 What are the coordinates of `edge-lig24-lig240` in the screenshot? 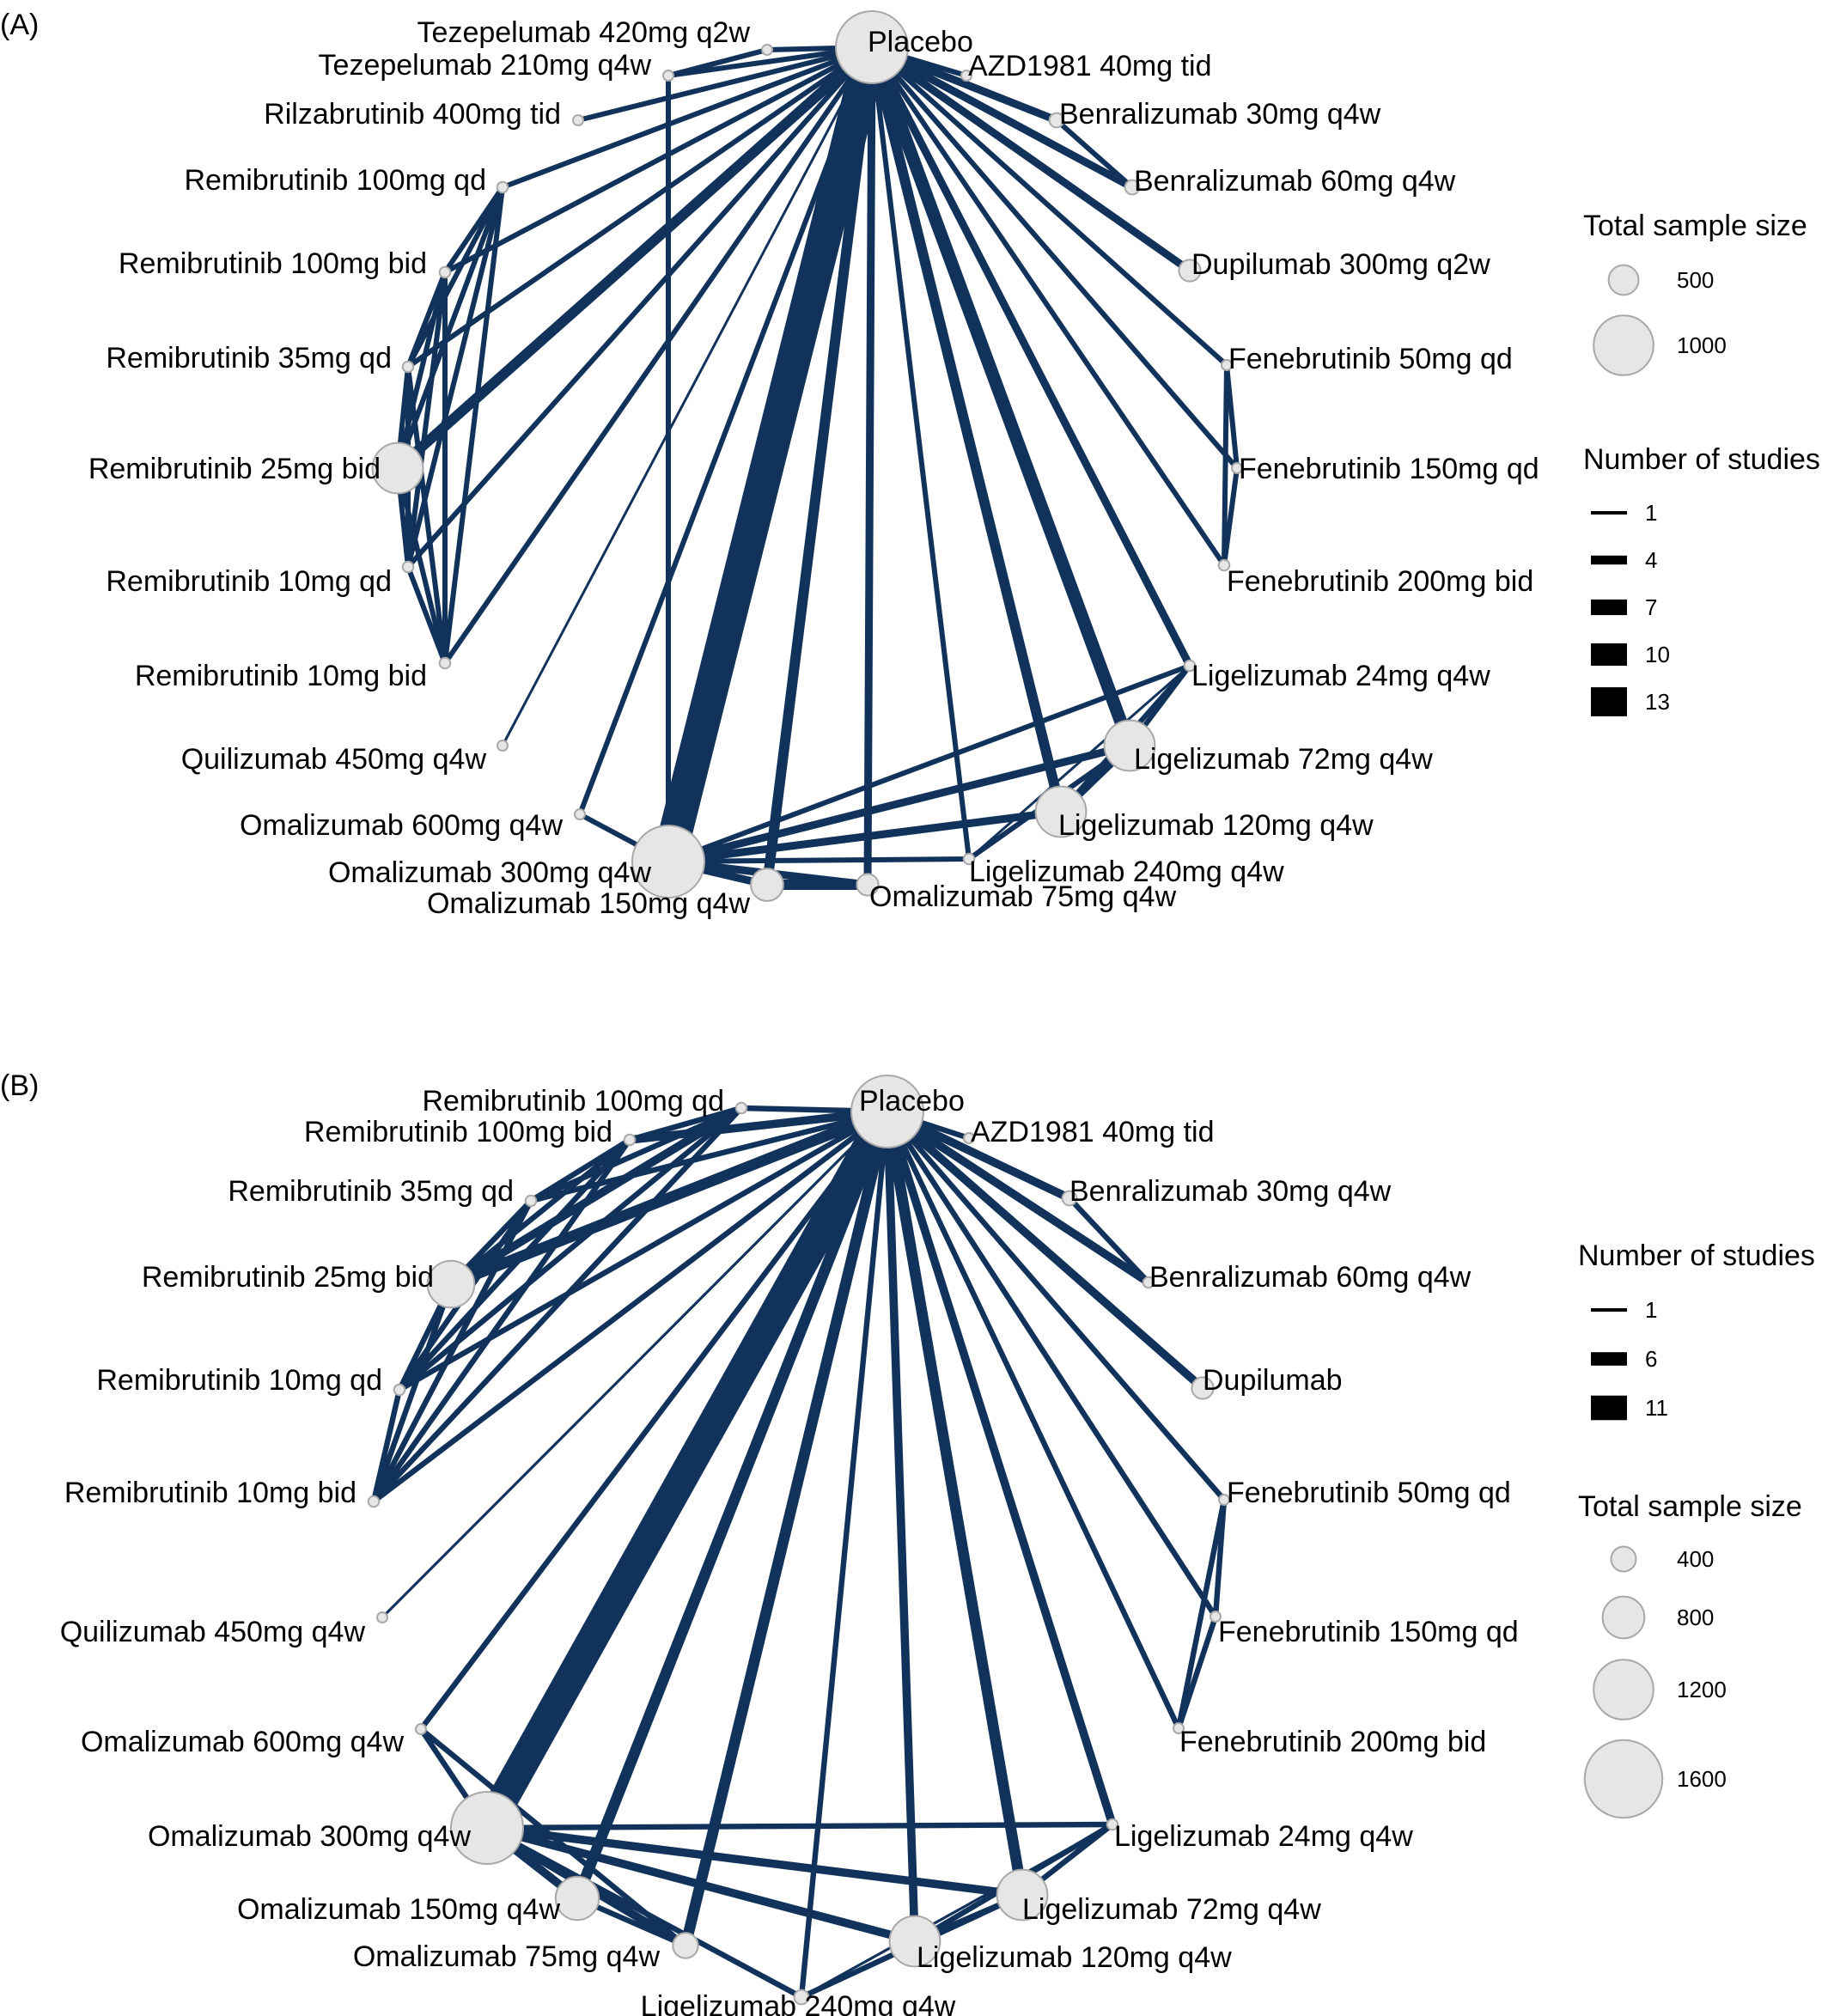 It's located at (1079, 762).